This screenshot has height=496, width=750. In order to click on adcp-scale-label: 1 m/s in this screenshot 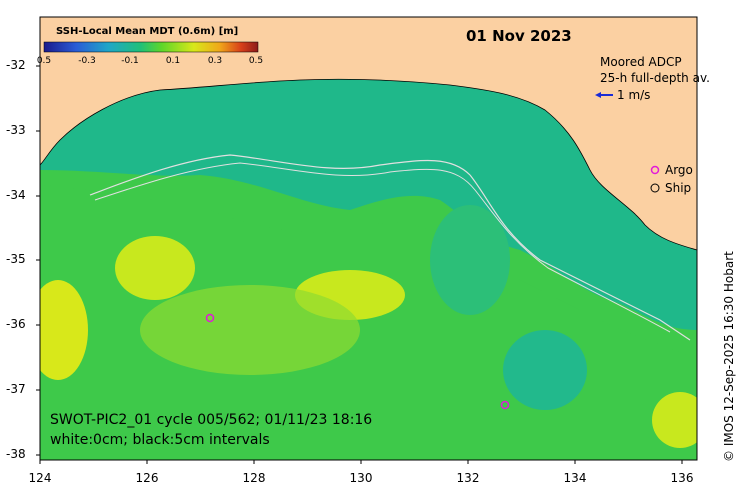, I will do `click(634, 95)`.